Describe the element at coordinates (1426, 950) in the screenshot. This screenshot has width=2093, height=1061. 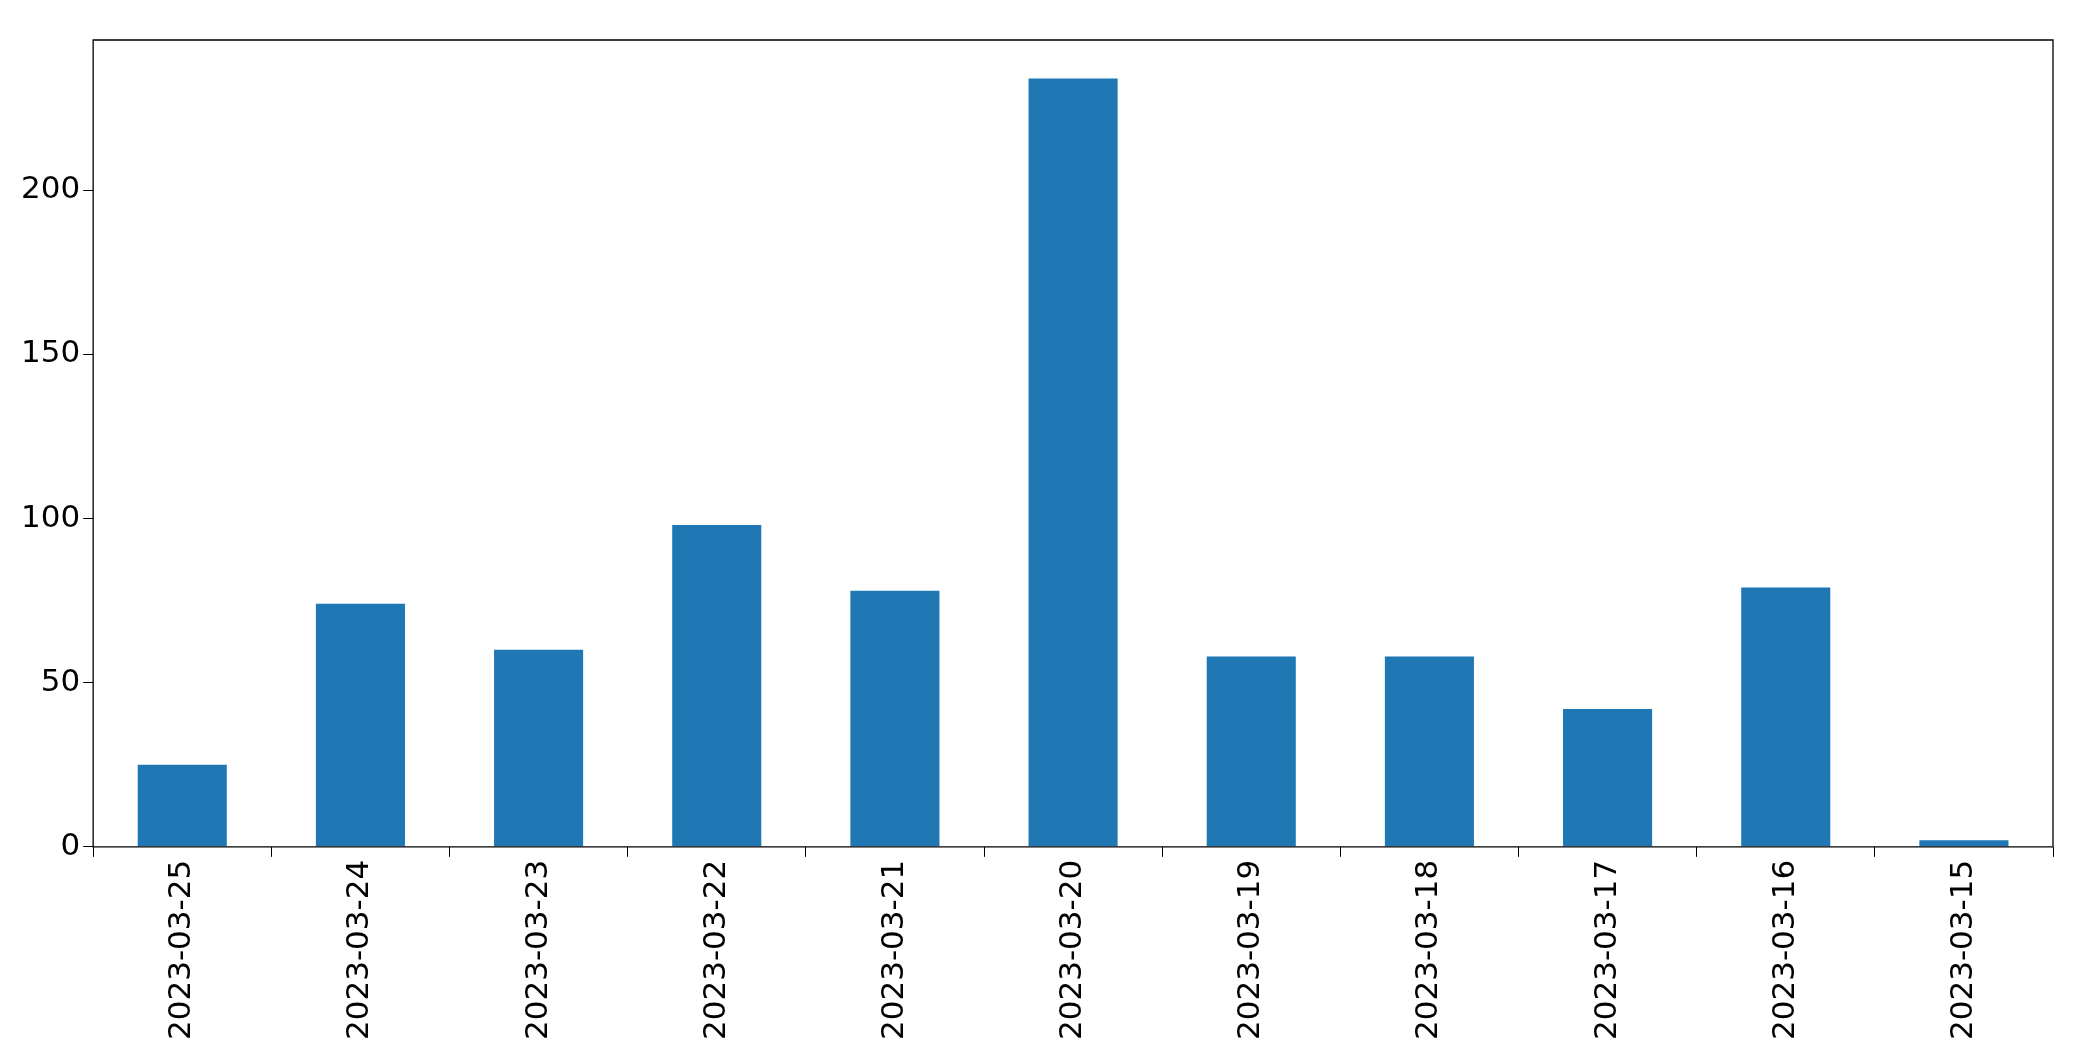
I see `x-tick-label: 2023-03-18` at that location.